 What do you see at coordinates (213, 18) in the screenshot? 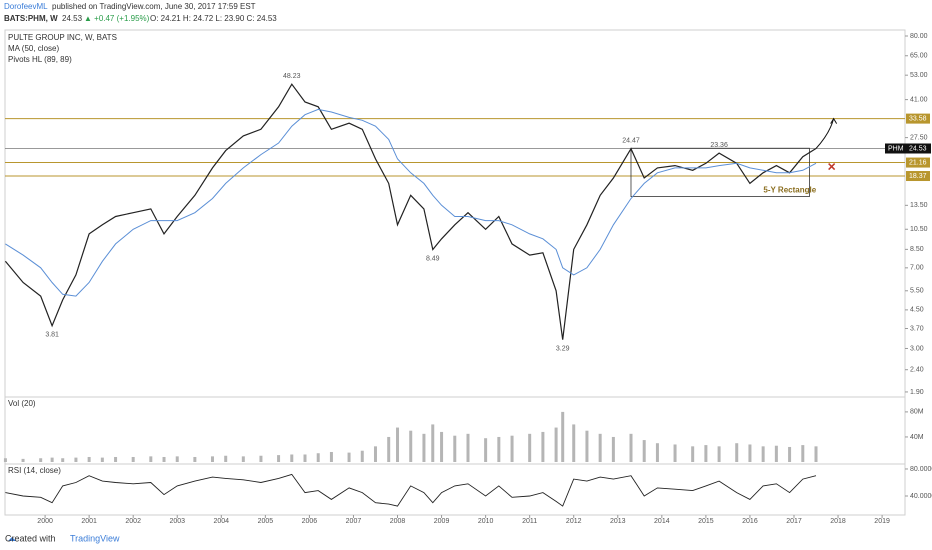
I see `ohlc: O: 24.21 H: 24.72 L: 23.90 C: 24.53` at bounding box center [213, 18].